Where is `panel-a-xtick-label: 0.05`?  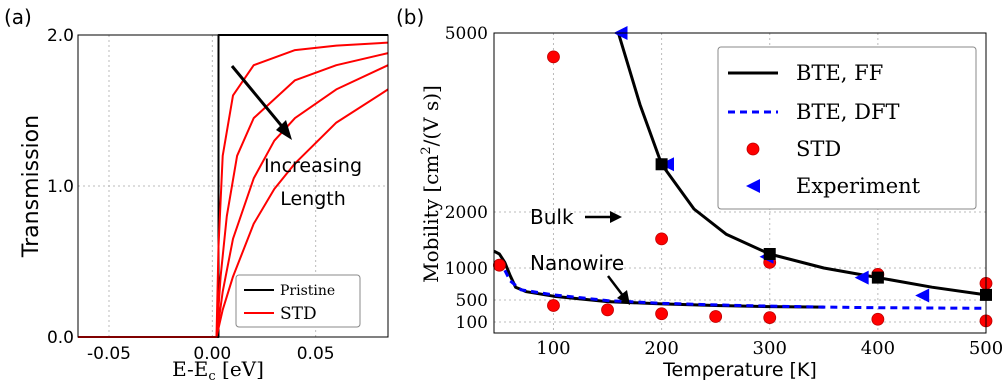 panel-a-xtick-label: 0.05 is located at coordinates (316, 354).